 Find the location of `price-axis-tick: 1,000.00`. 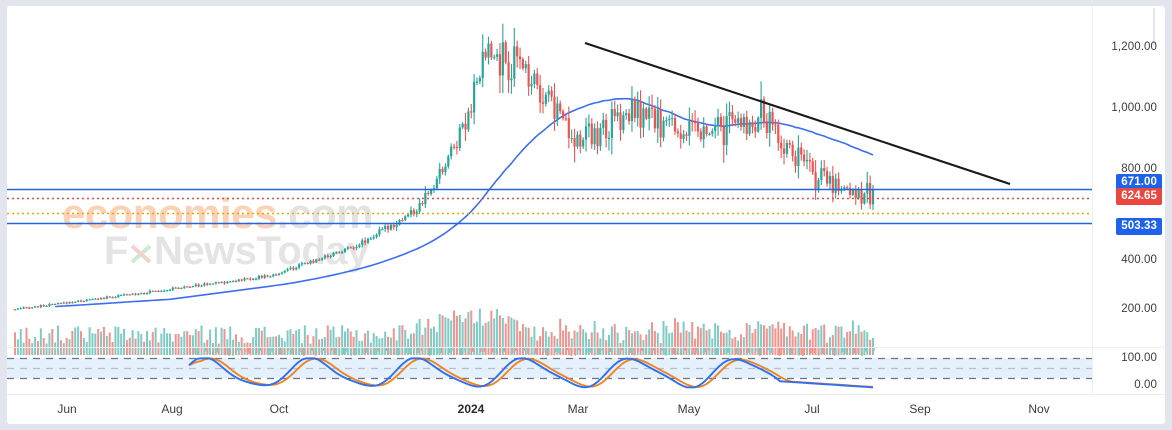

price-axis-tick: 1,000.00 is located at coordinates (1134, 108).